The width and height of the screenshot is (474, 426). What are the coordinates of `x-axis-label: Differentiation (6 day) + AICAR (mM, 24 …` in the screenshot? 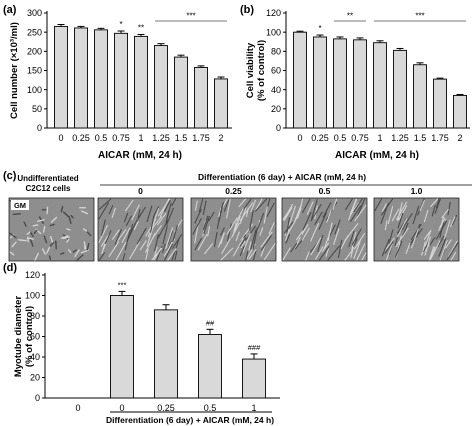 It's located at (190, 420).